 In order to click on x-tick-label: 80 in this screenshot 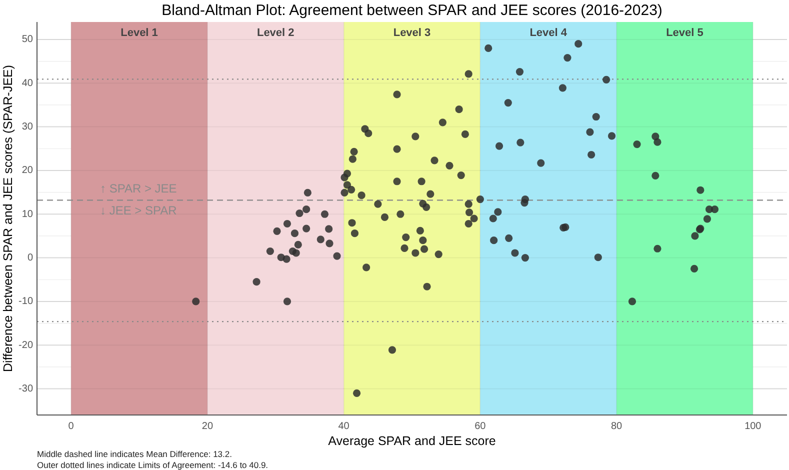, I will do `click(616, 426)`.